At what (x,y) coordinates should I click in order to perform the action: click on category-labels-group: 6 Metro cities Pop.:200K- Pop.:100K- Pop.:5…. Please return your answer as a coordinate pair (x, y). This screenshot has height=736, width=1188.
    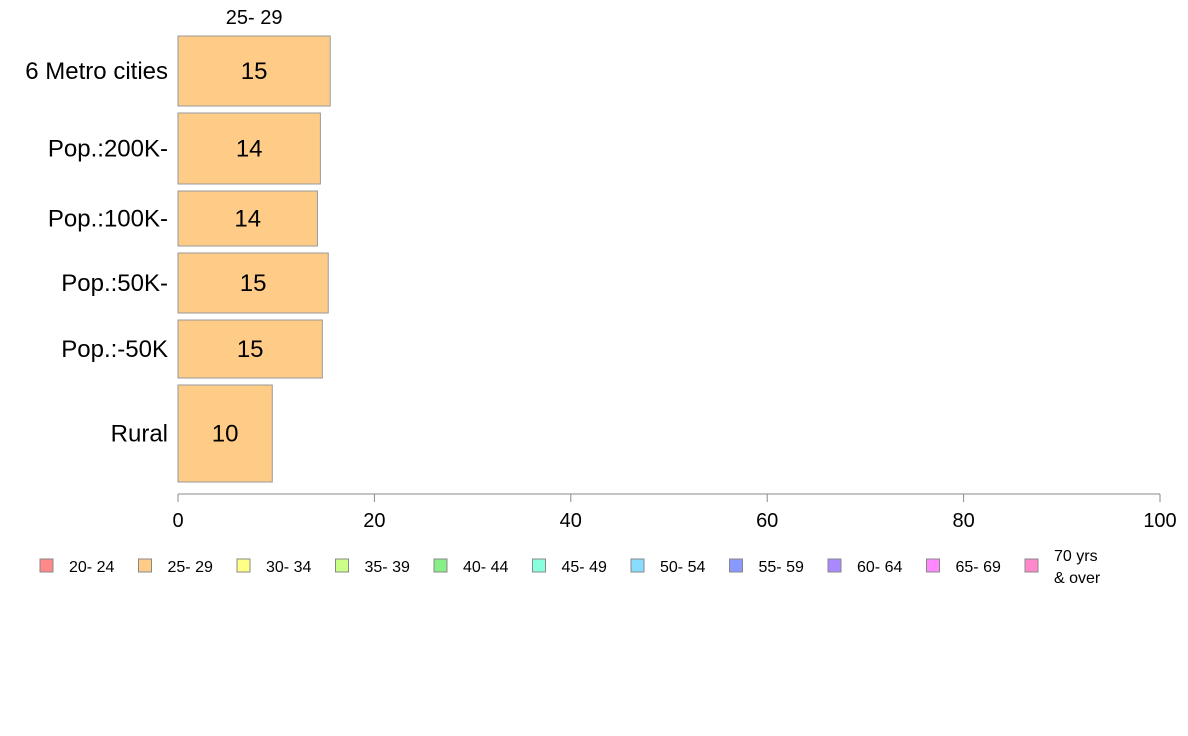
    Looking at the image, I should click on (96, 253).